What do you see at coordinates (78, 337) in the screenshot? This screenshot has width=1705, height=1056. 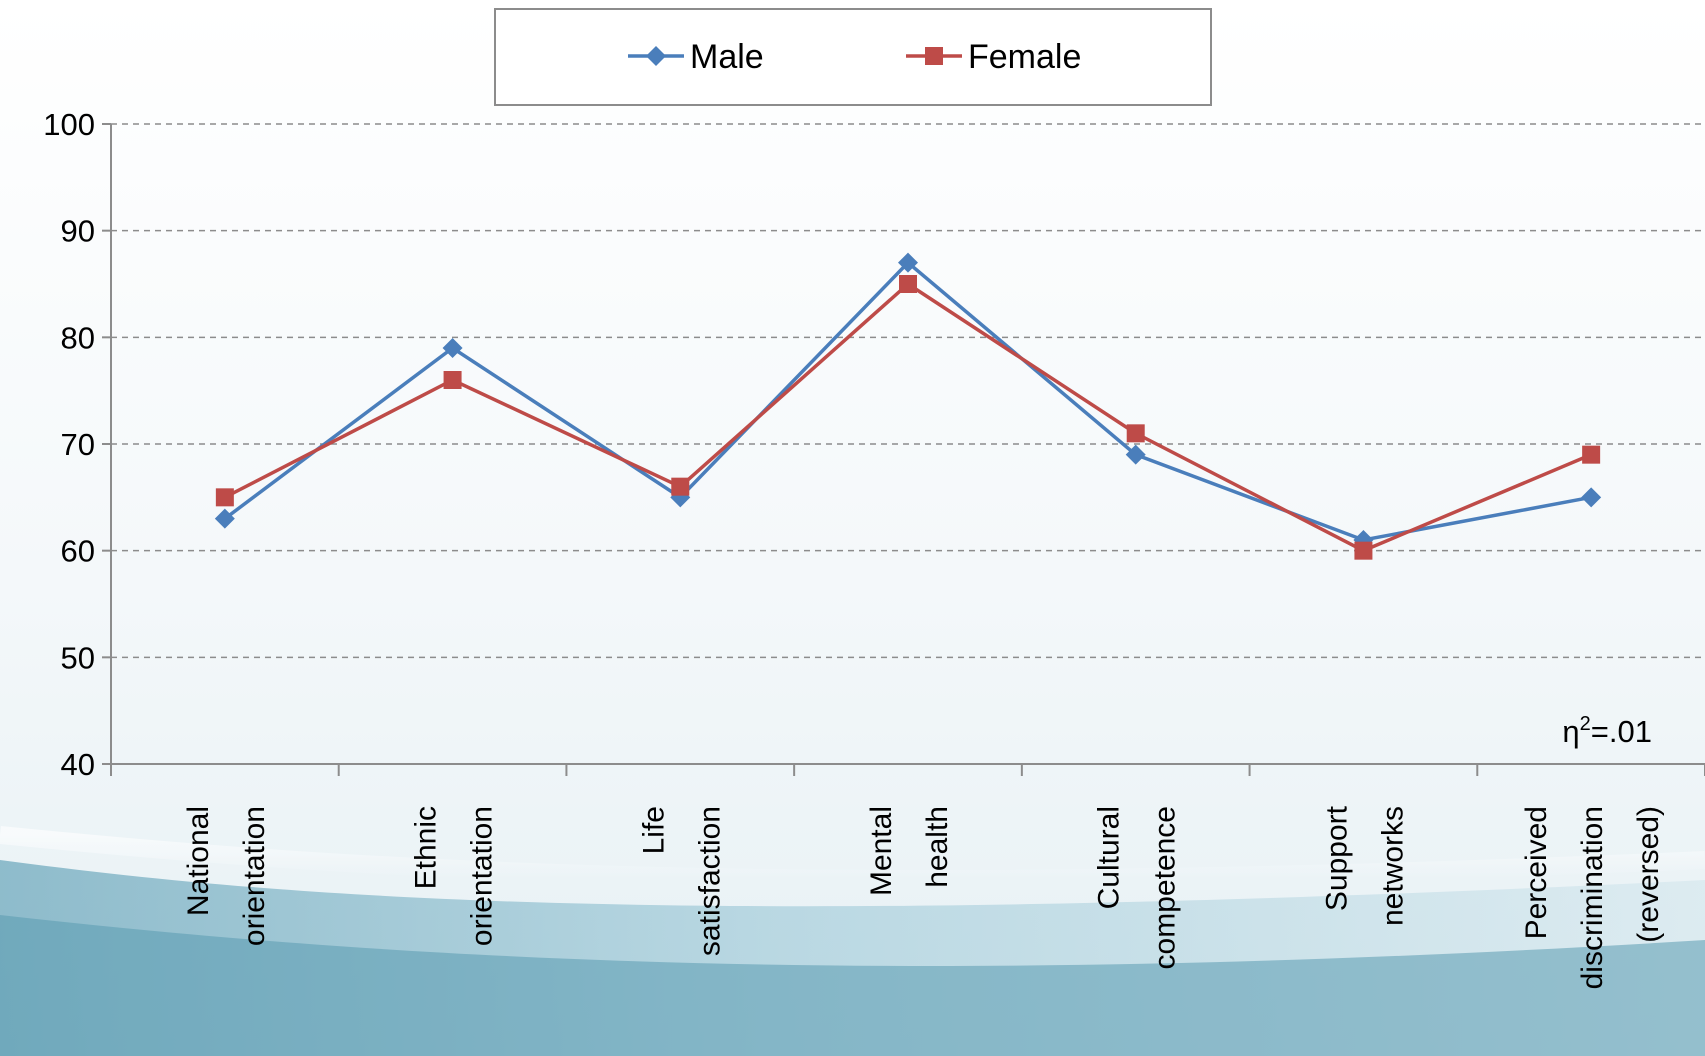 I see `y-tick-label: 80` at bounding box center [78, 337].